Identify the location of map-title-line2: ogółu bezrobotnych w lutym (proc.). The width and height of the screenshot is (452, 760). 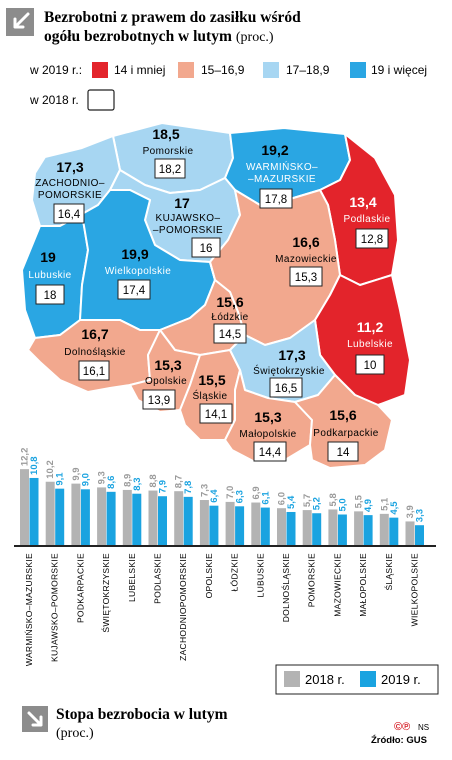
(159, 36).